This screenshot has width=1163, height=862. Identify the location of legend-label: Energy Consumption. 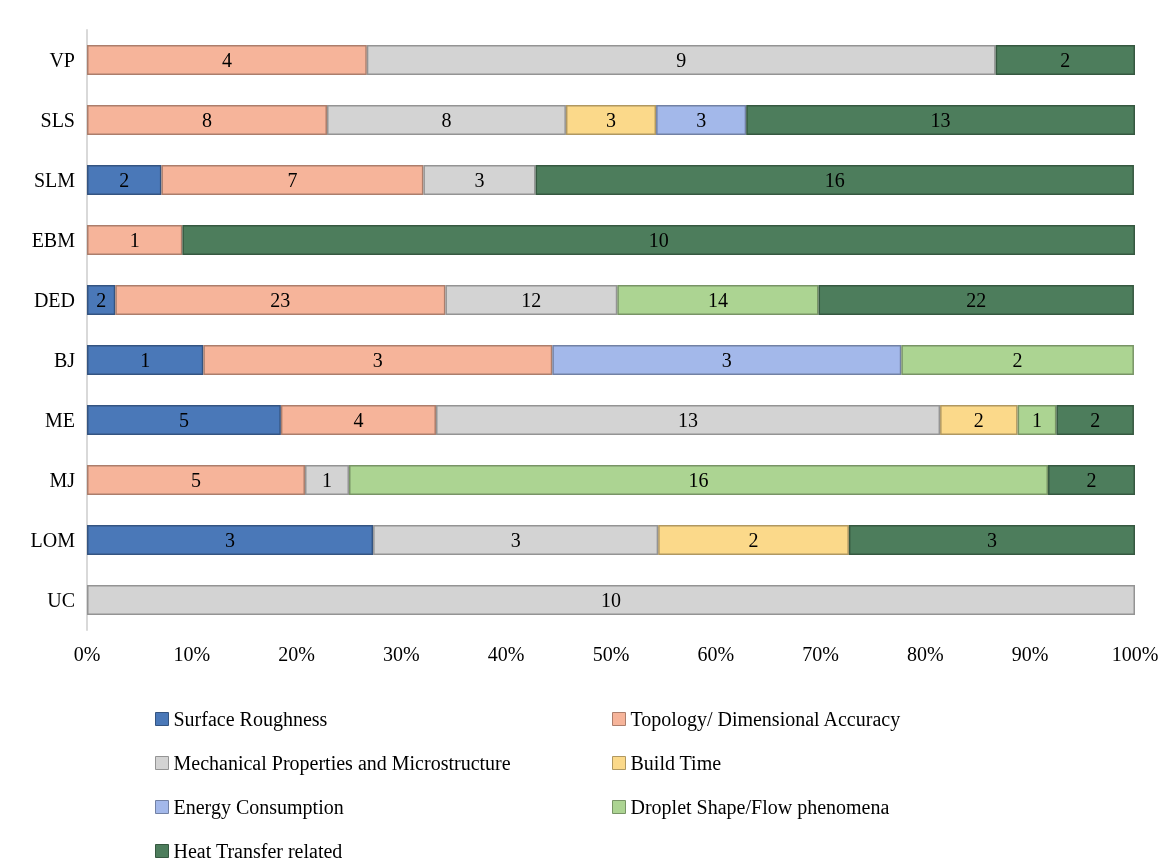
(258, 807).